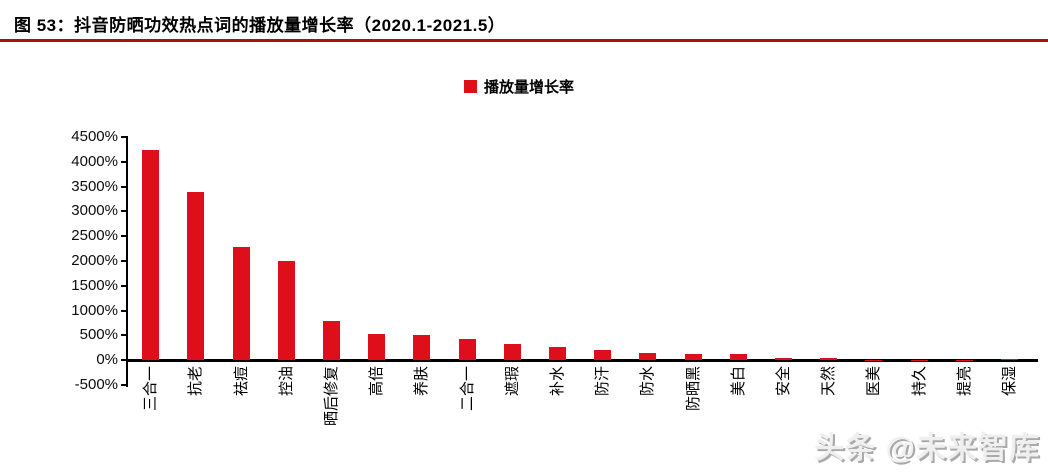 The height and width of the screenshot is (472, 1048). Describe the element at coordinates (470, 86) in the screenshot. I see `legend-color-swatch` at that location.